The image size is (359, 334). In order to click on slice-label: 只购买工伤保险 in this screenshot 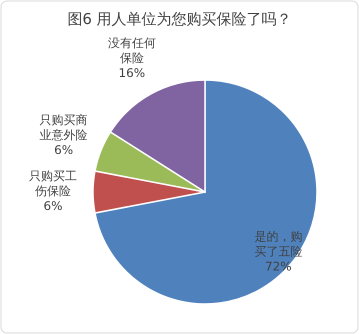, I will do `click(53, 183)`.